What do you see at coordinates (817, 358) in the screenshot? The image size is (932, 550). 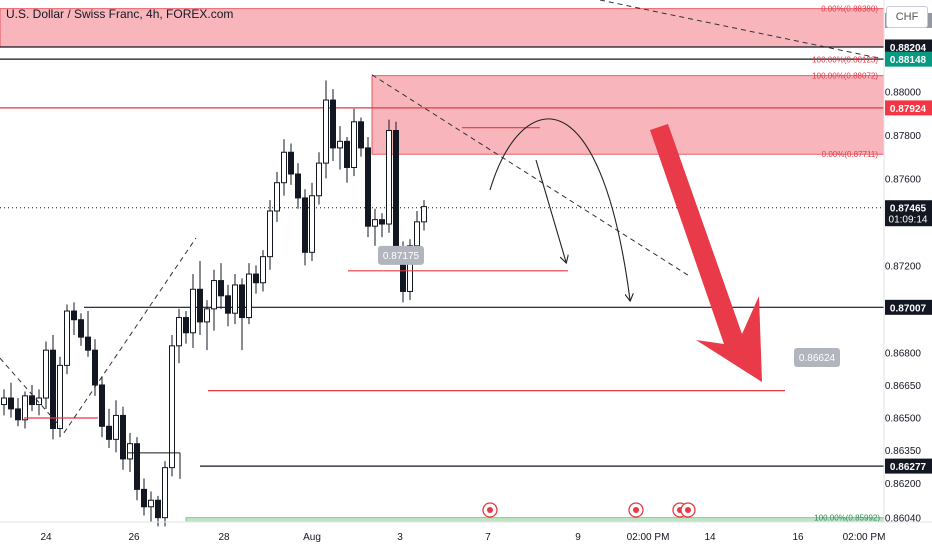 I see `annotation-badge` at bounding box center [817, 358].